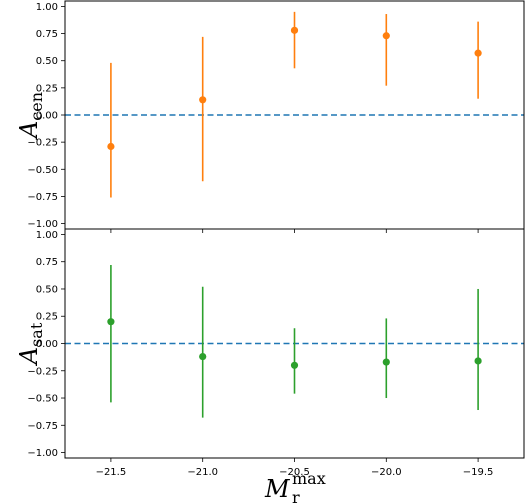 The height and width of the screenshot is (504, 525). What do you see at coordinates (47, 235) in the screenshot?
I see `bottom-y-tick-label: 1.00` at bounding box center [47, 235].